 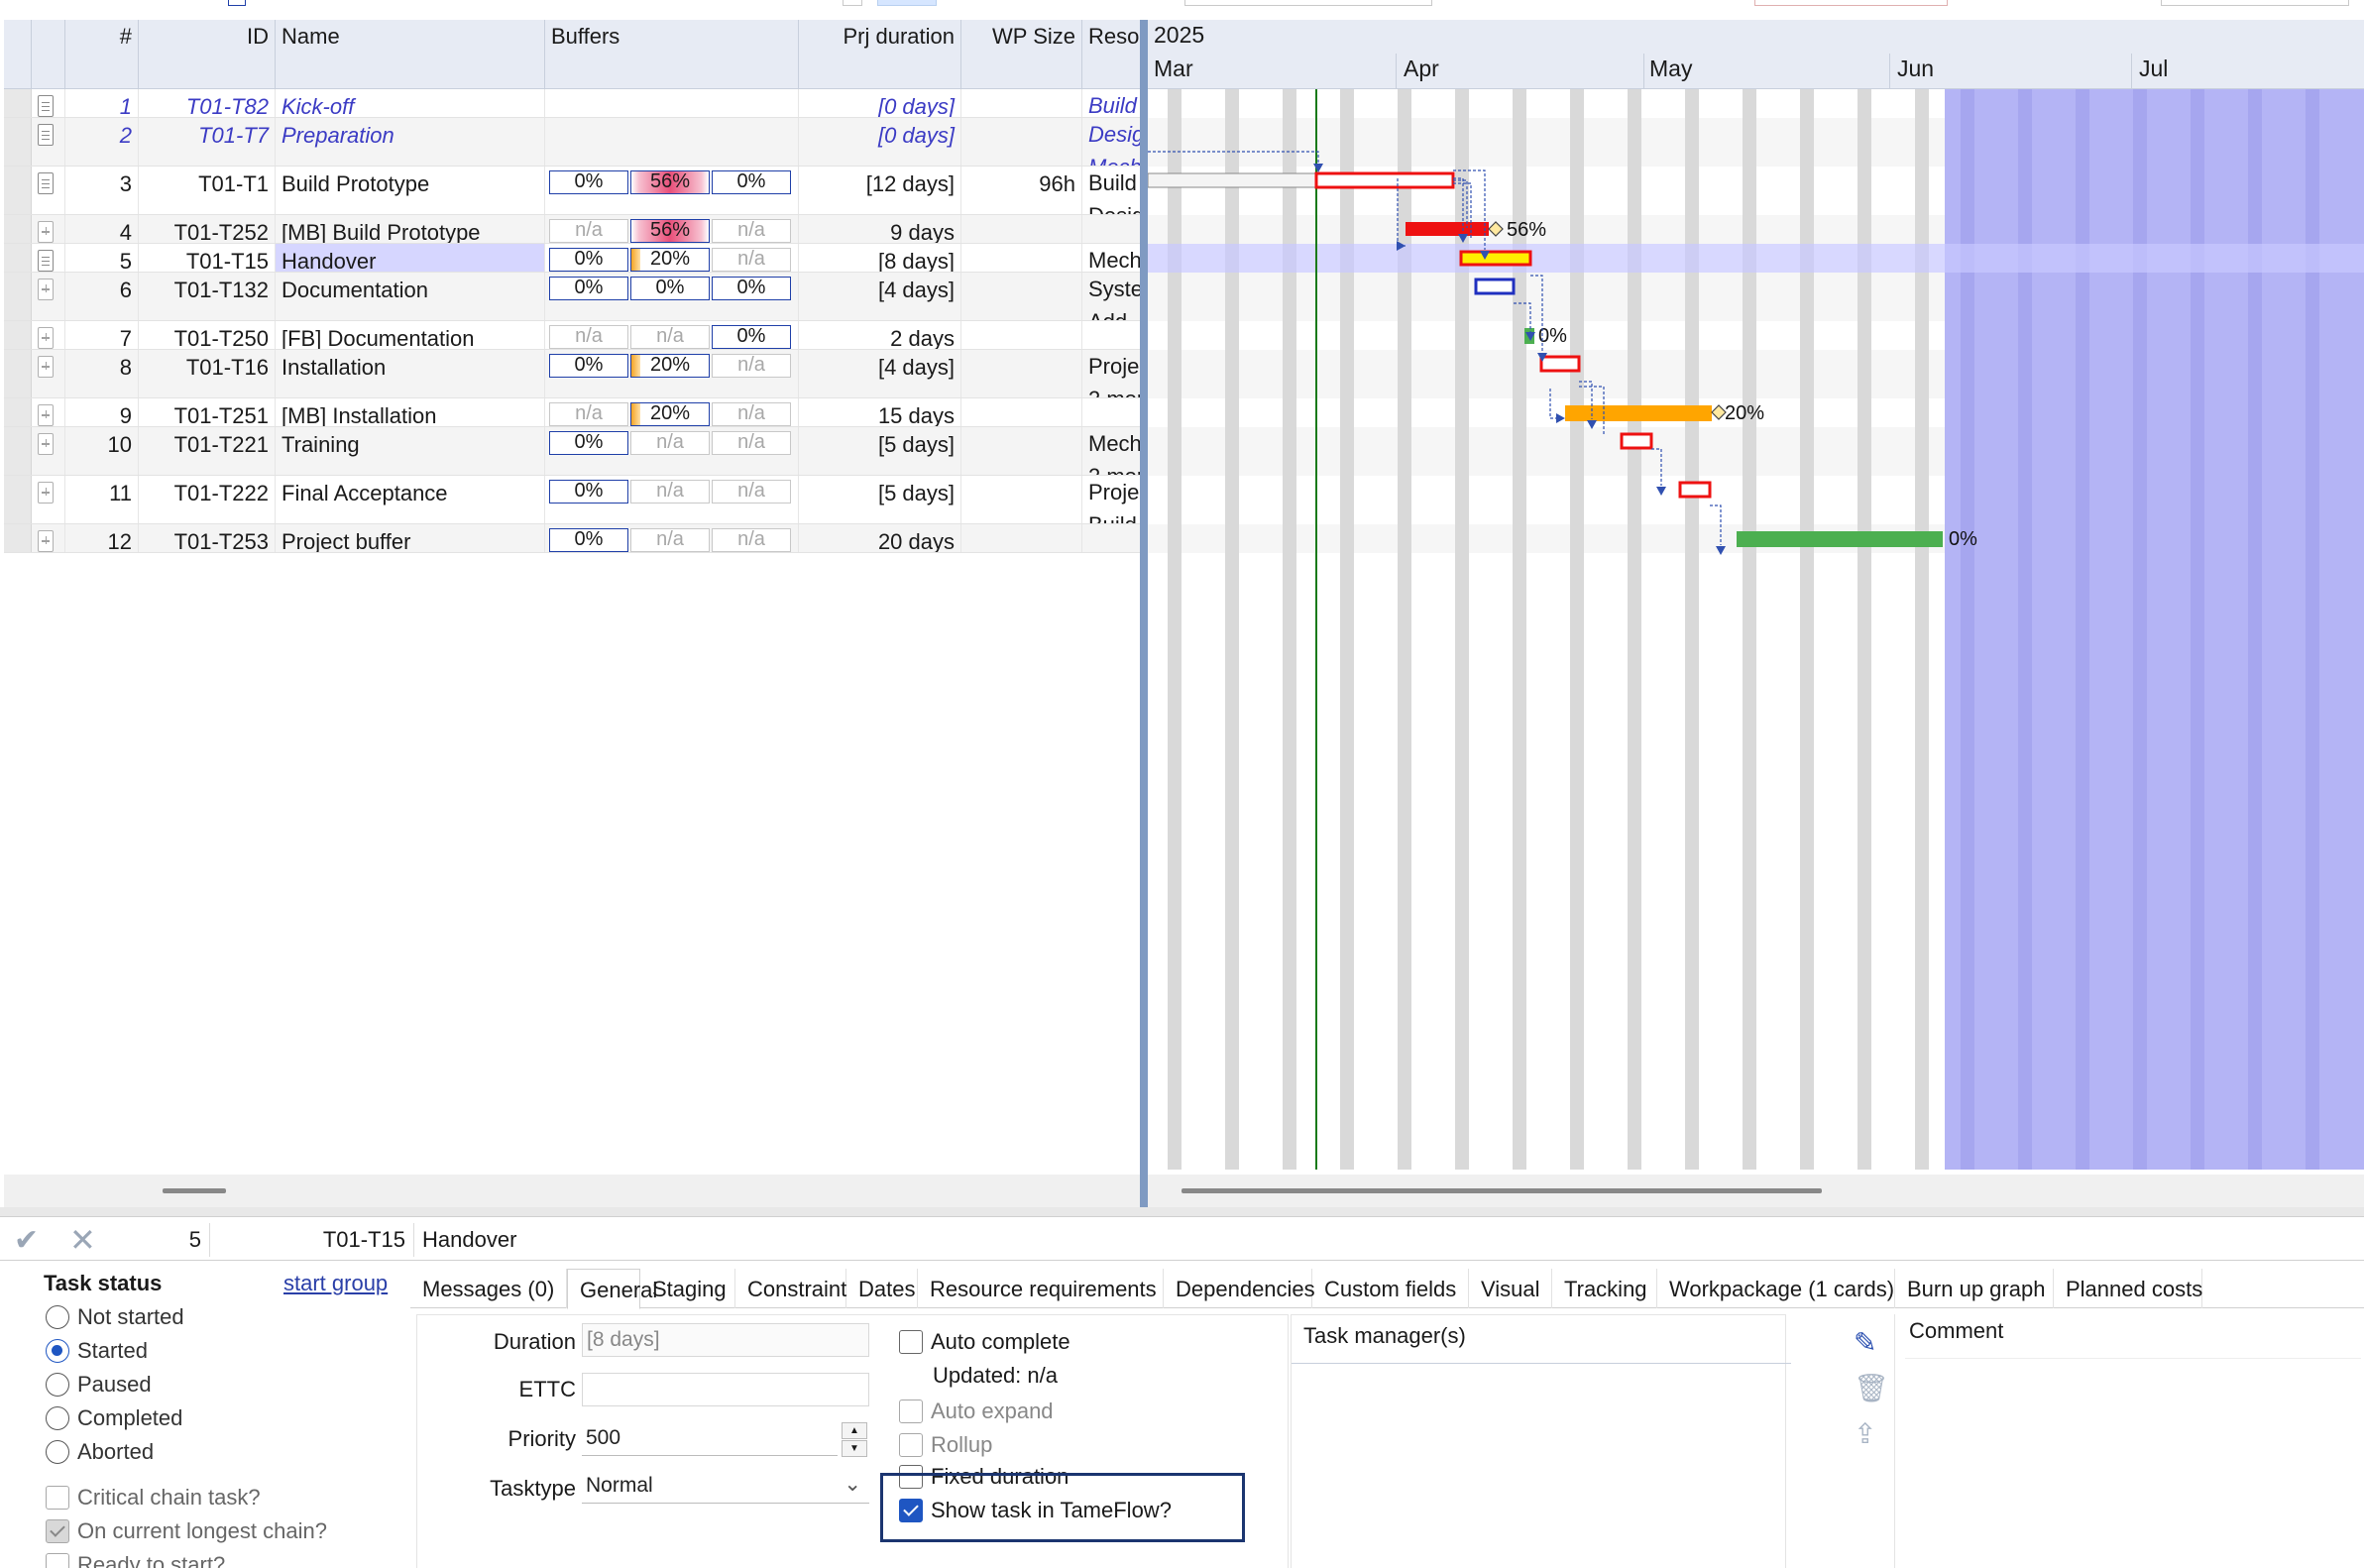 I want to click on edit-task-name: Handover, so click(x=469, y=1239).